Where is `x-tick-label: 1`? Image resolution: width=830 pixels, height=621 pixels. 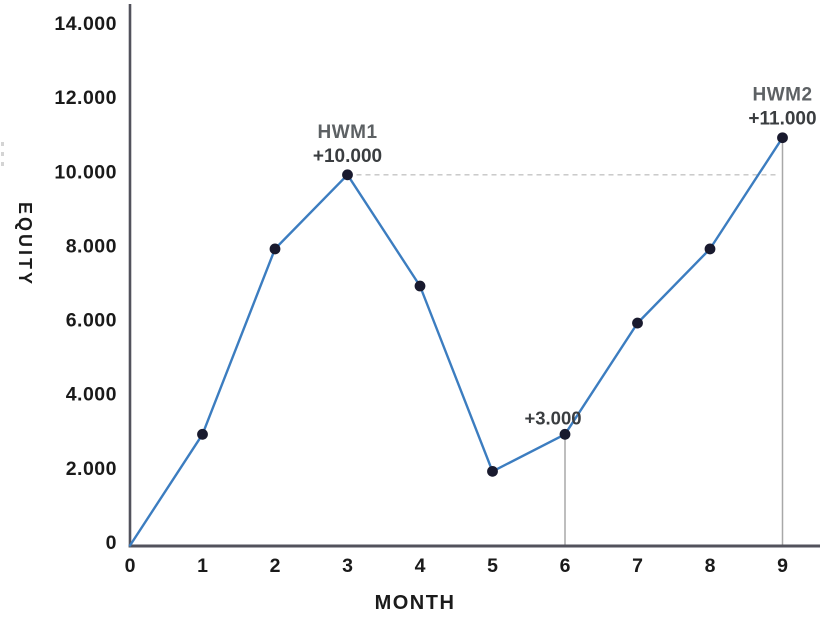
x-tick-label: 1 is located at coordinates (202, 566).